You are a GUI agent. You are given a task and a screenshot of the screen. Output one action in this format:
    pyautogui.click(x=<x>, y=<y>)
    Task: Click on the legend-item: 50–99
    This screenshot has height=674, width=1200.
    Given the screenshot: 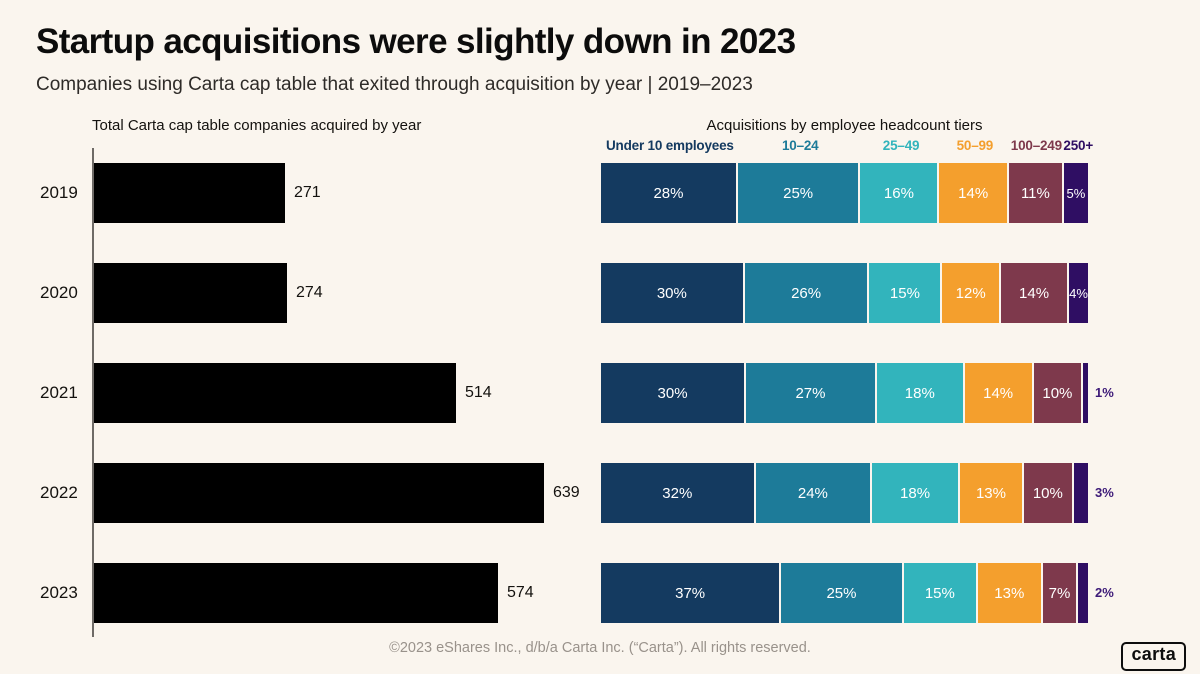 What is the action you would take?
    pyautogui.click(x=975, y=145)
    